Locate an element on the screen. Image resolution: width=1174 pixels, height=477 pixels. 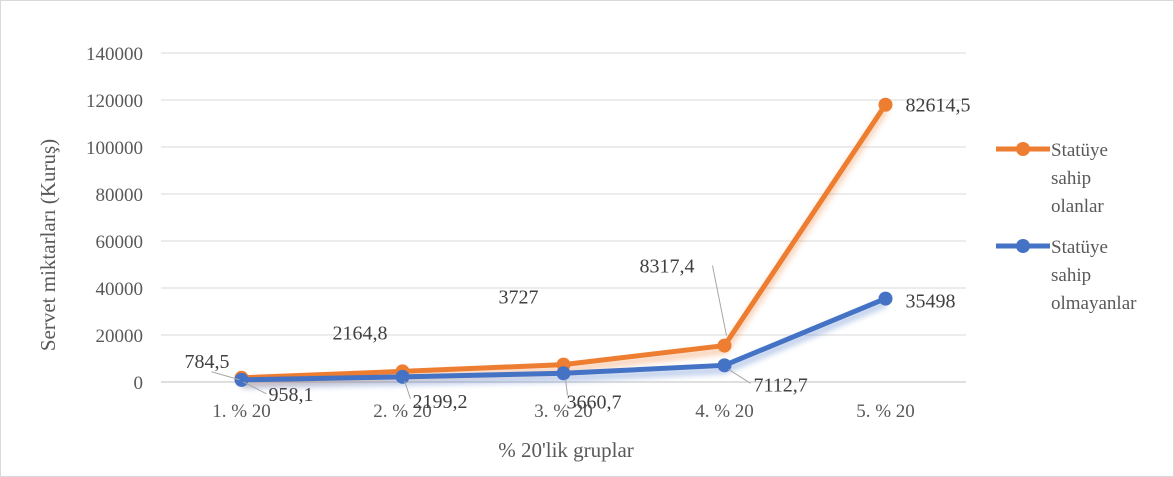
legend-entry-text: olanlar is located at coordinates (1077, 206).